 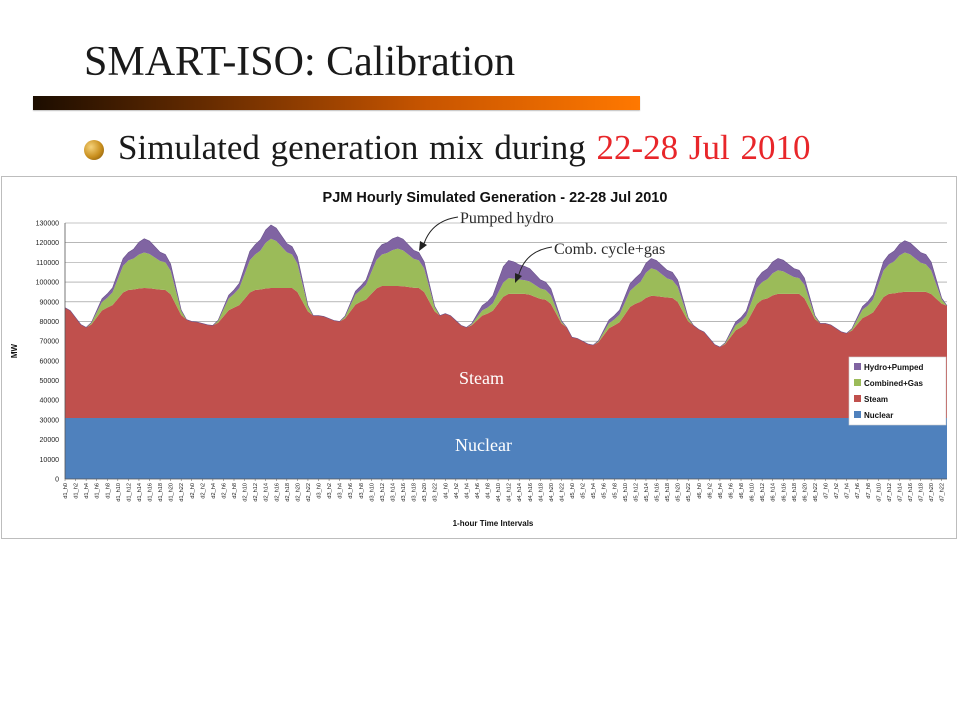 I want to click on y-tick-label: 70000, so click(x=50, y=342).